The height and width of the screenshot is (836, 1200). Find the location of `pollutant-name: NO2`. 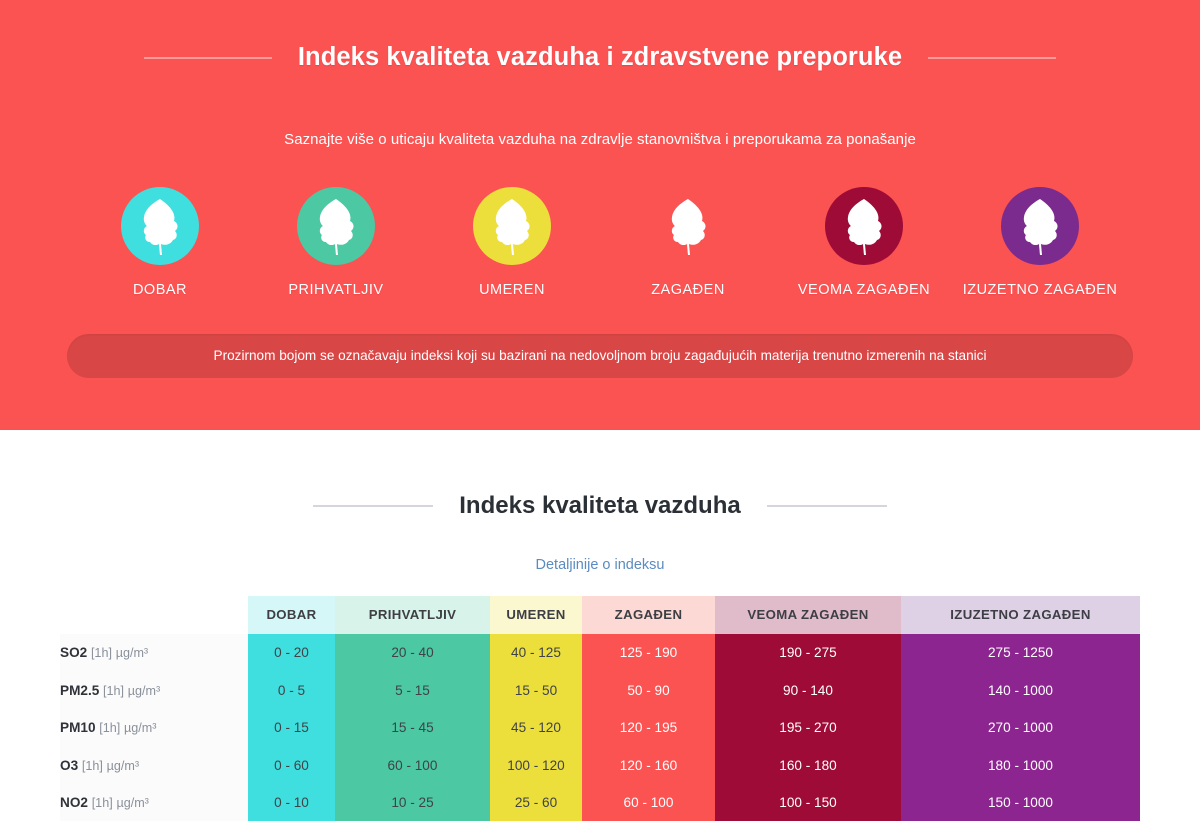

pollutant-name: NO2 is located at coordinates (74, 803).